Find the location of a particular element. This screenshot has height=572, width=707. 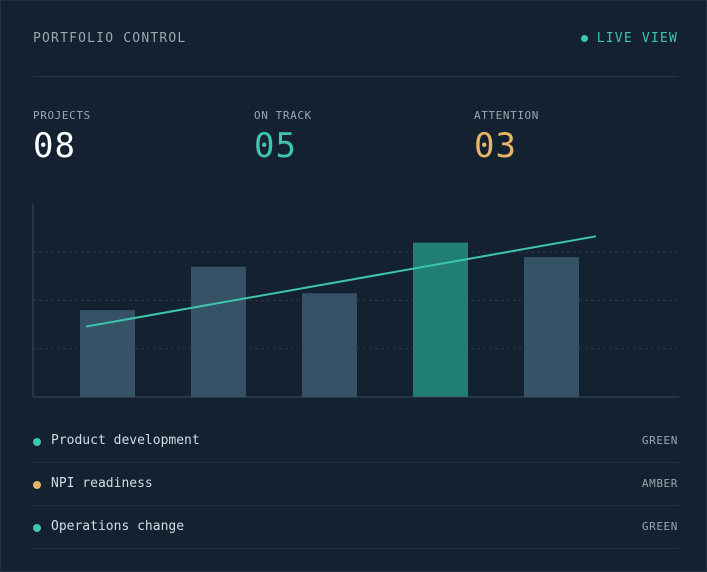

stat-attention: ATTENTION 03 is located at coordinates (506, 136).